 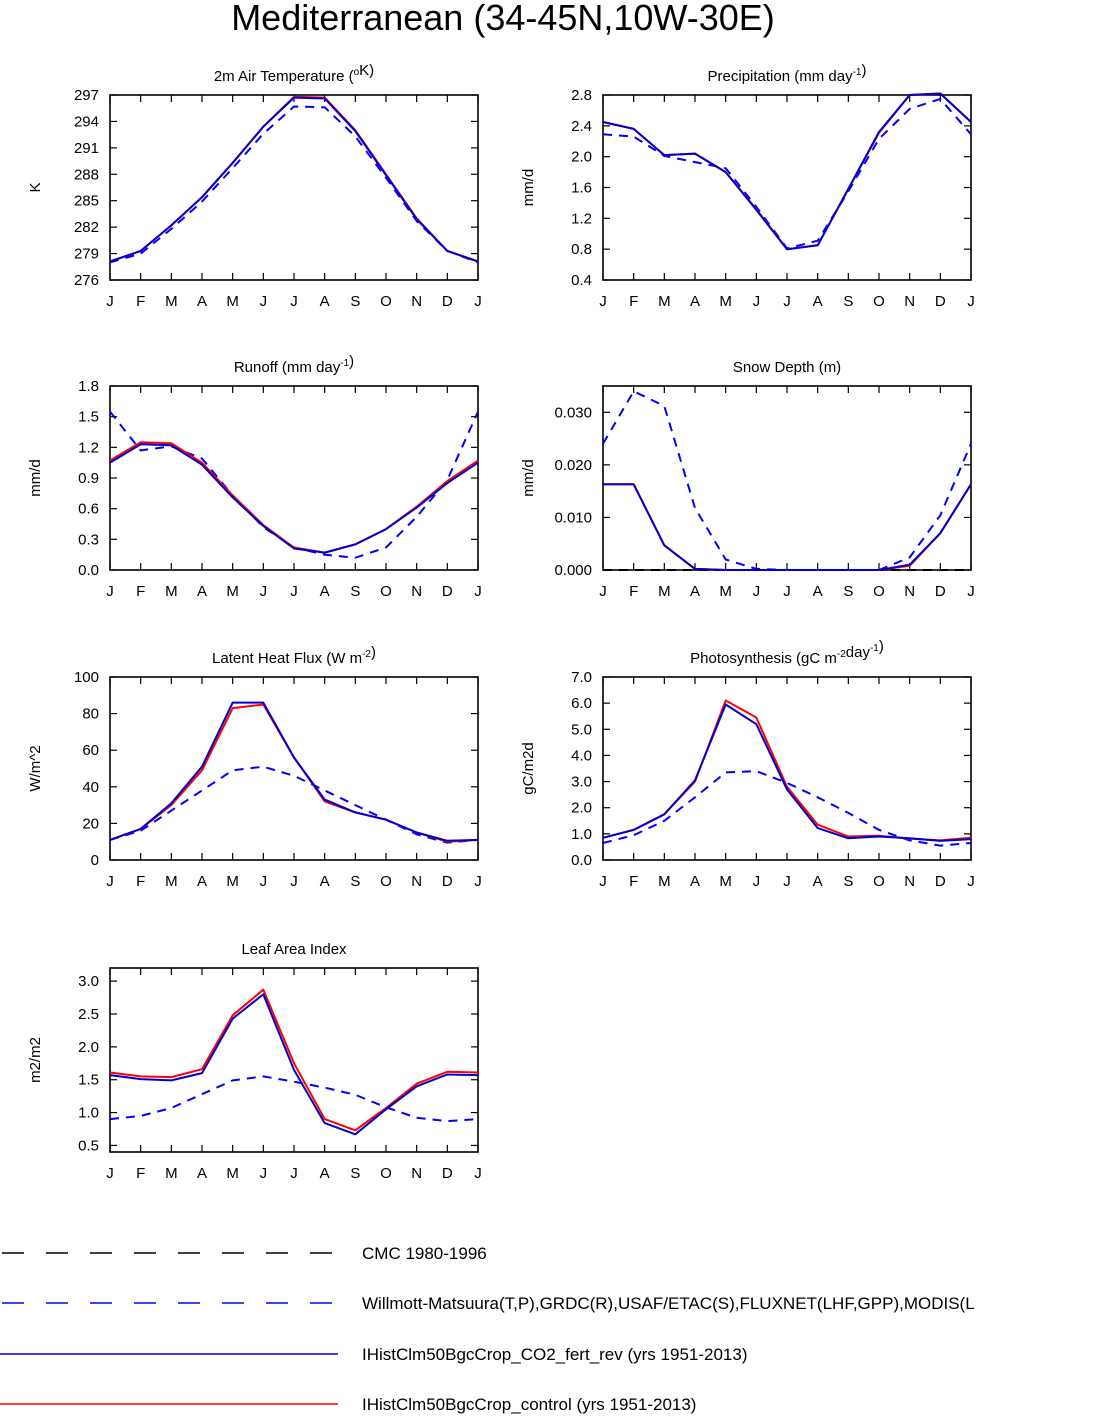 I want to click on y-tick-label: 0.3, so click(x=88, y=539).